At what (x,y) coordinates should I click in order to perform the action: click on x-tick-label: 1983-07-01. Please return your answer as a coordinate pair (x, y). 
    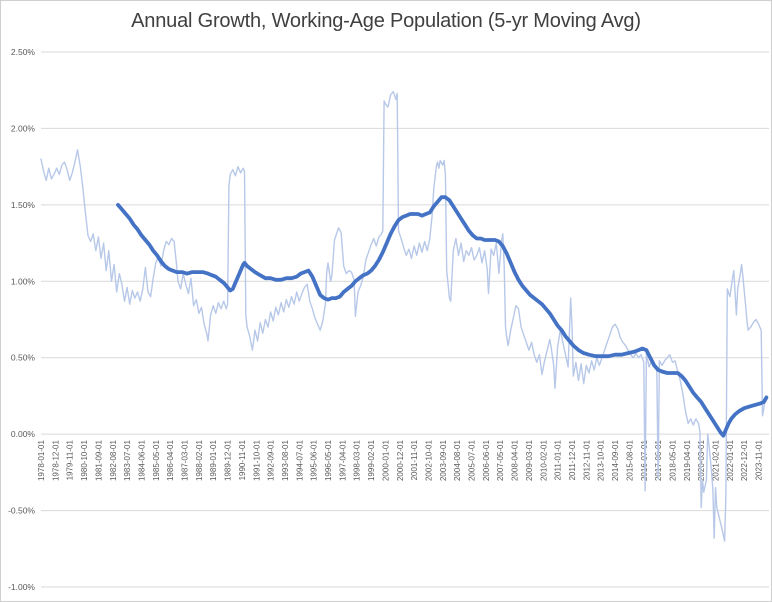
    Looking at the image, I should click on (127, 460).